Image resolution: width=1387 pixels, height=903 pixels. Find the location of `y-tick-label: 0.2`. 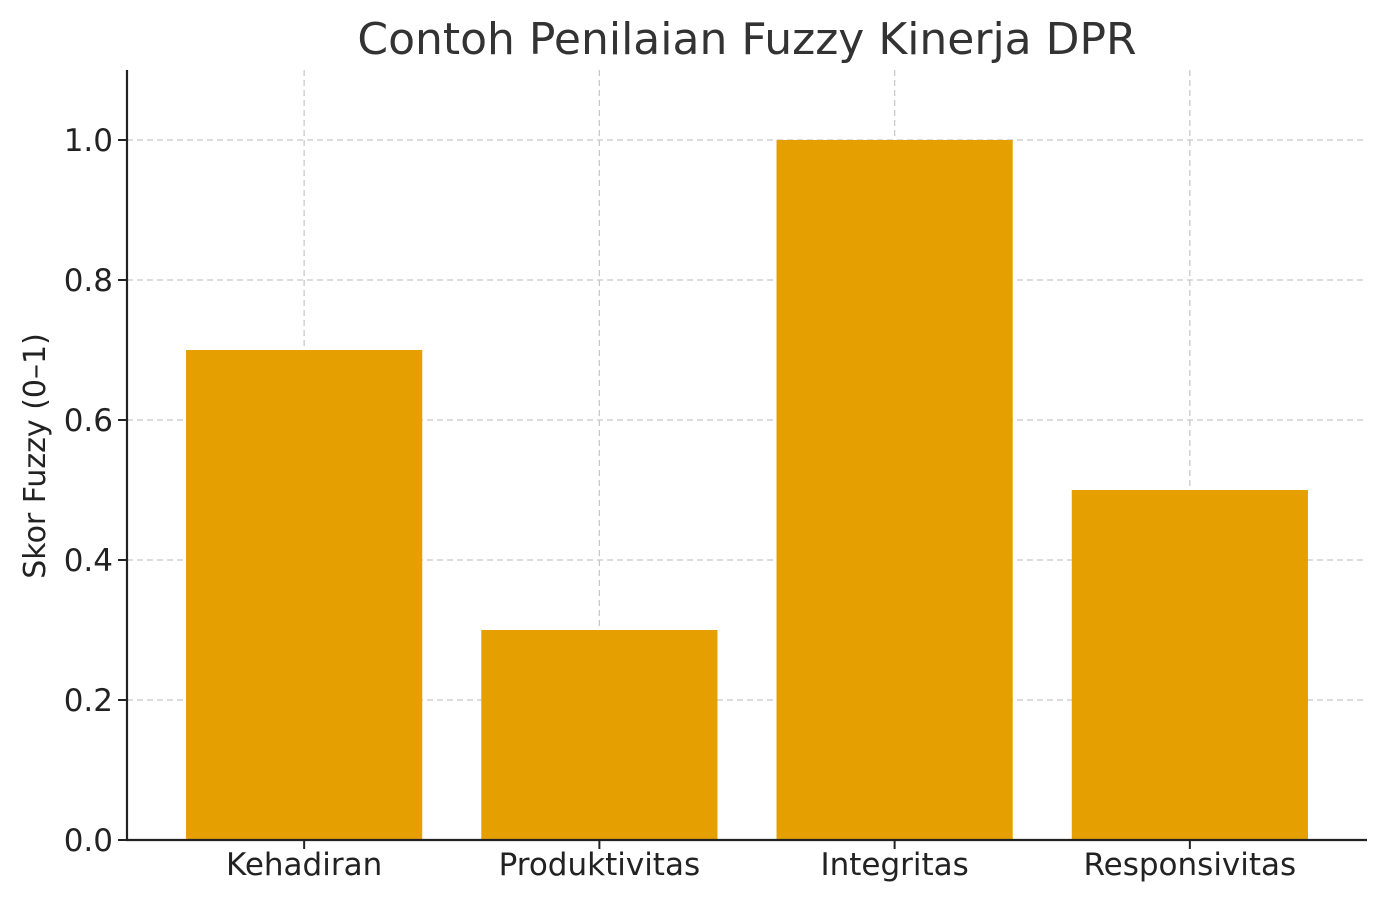

y-tick-label: 0.2 is located at coordinates (88, 701).